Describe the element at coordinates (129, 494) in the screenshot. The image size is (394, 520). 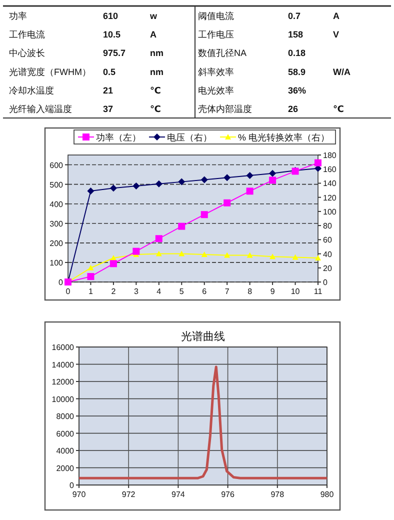
I see `x-tick-label: 972` at that location.